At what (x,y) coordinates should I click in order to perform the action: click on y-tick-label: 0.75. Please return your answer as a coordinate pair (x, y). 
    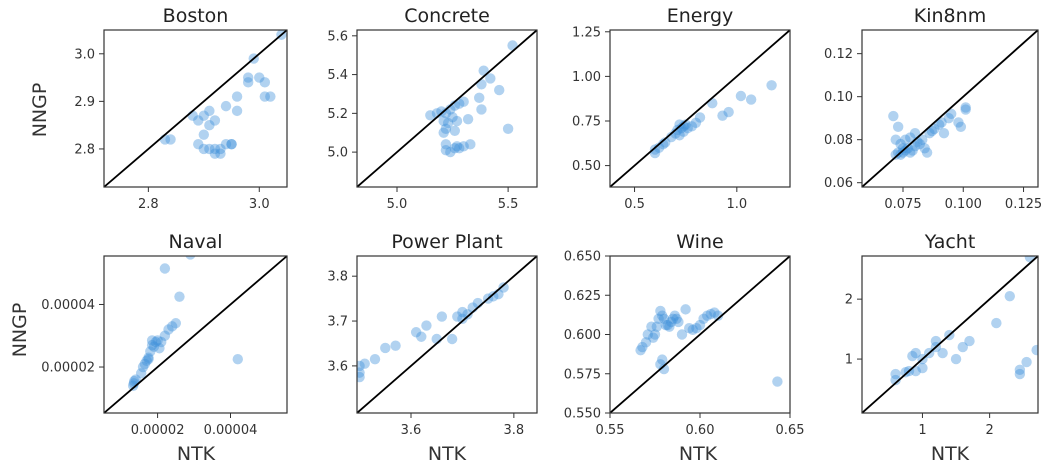
    Looking at the image, I should click on (586, 121).